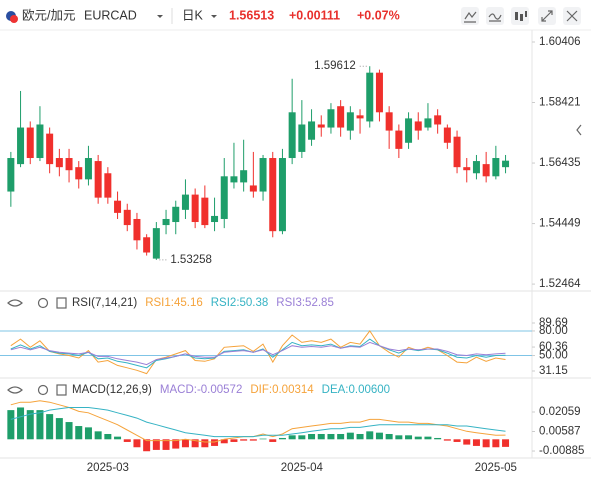 Image resolution: width=591 pixels, height=484 pixels. I want to click on legend-entry: DEA:0.00600, so click(356, 390).